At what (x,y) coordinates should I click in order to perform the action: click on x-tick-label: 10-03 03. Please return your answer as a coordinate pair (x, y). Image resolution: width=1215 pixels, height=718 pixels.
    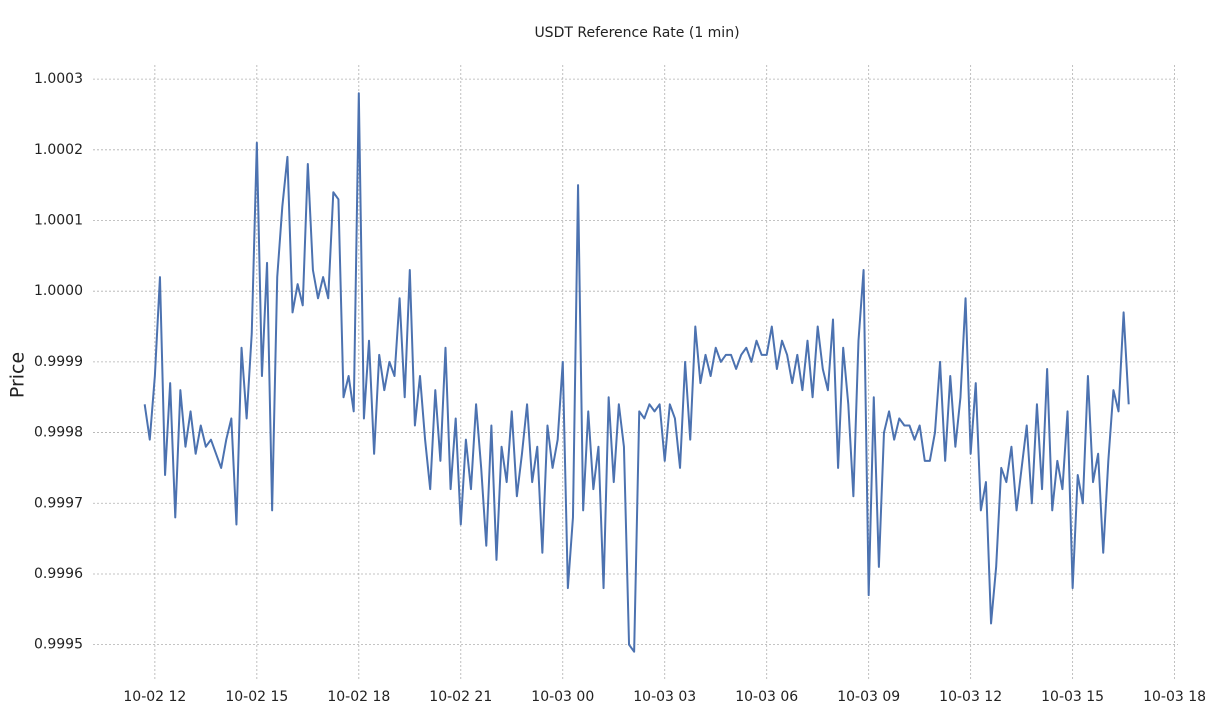
    Looking at the image, I should click on (664, 697).